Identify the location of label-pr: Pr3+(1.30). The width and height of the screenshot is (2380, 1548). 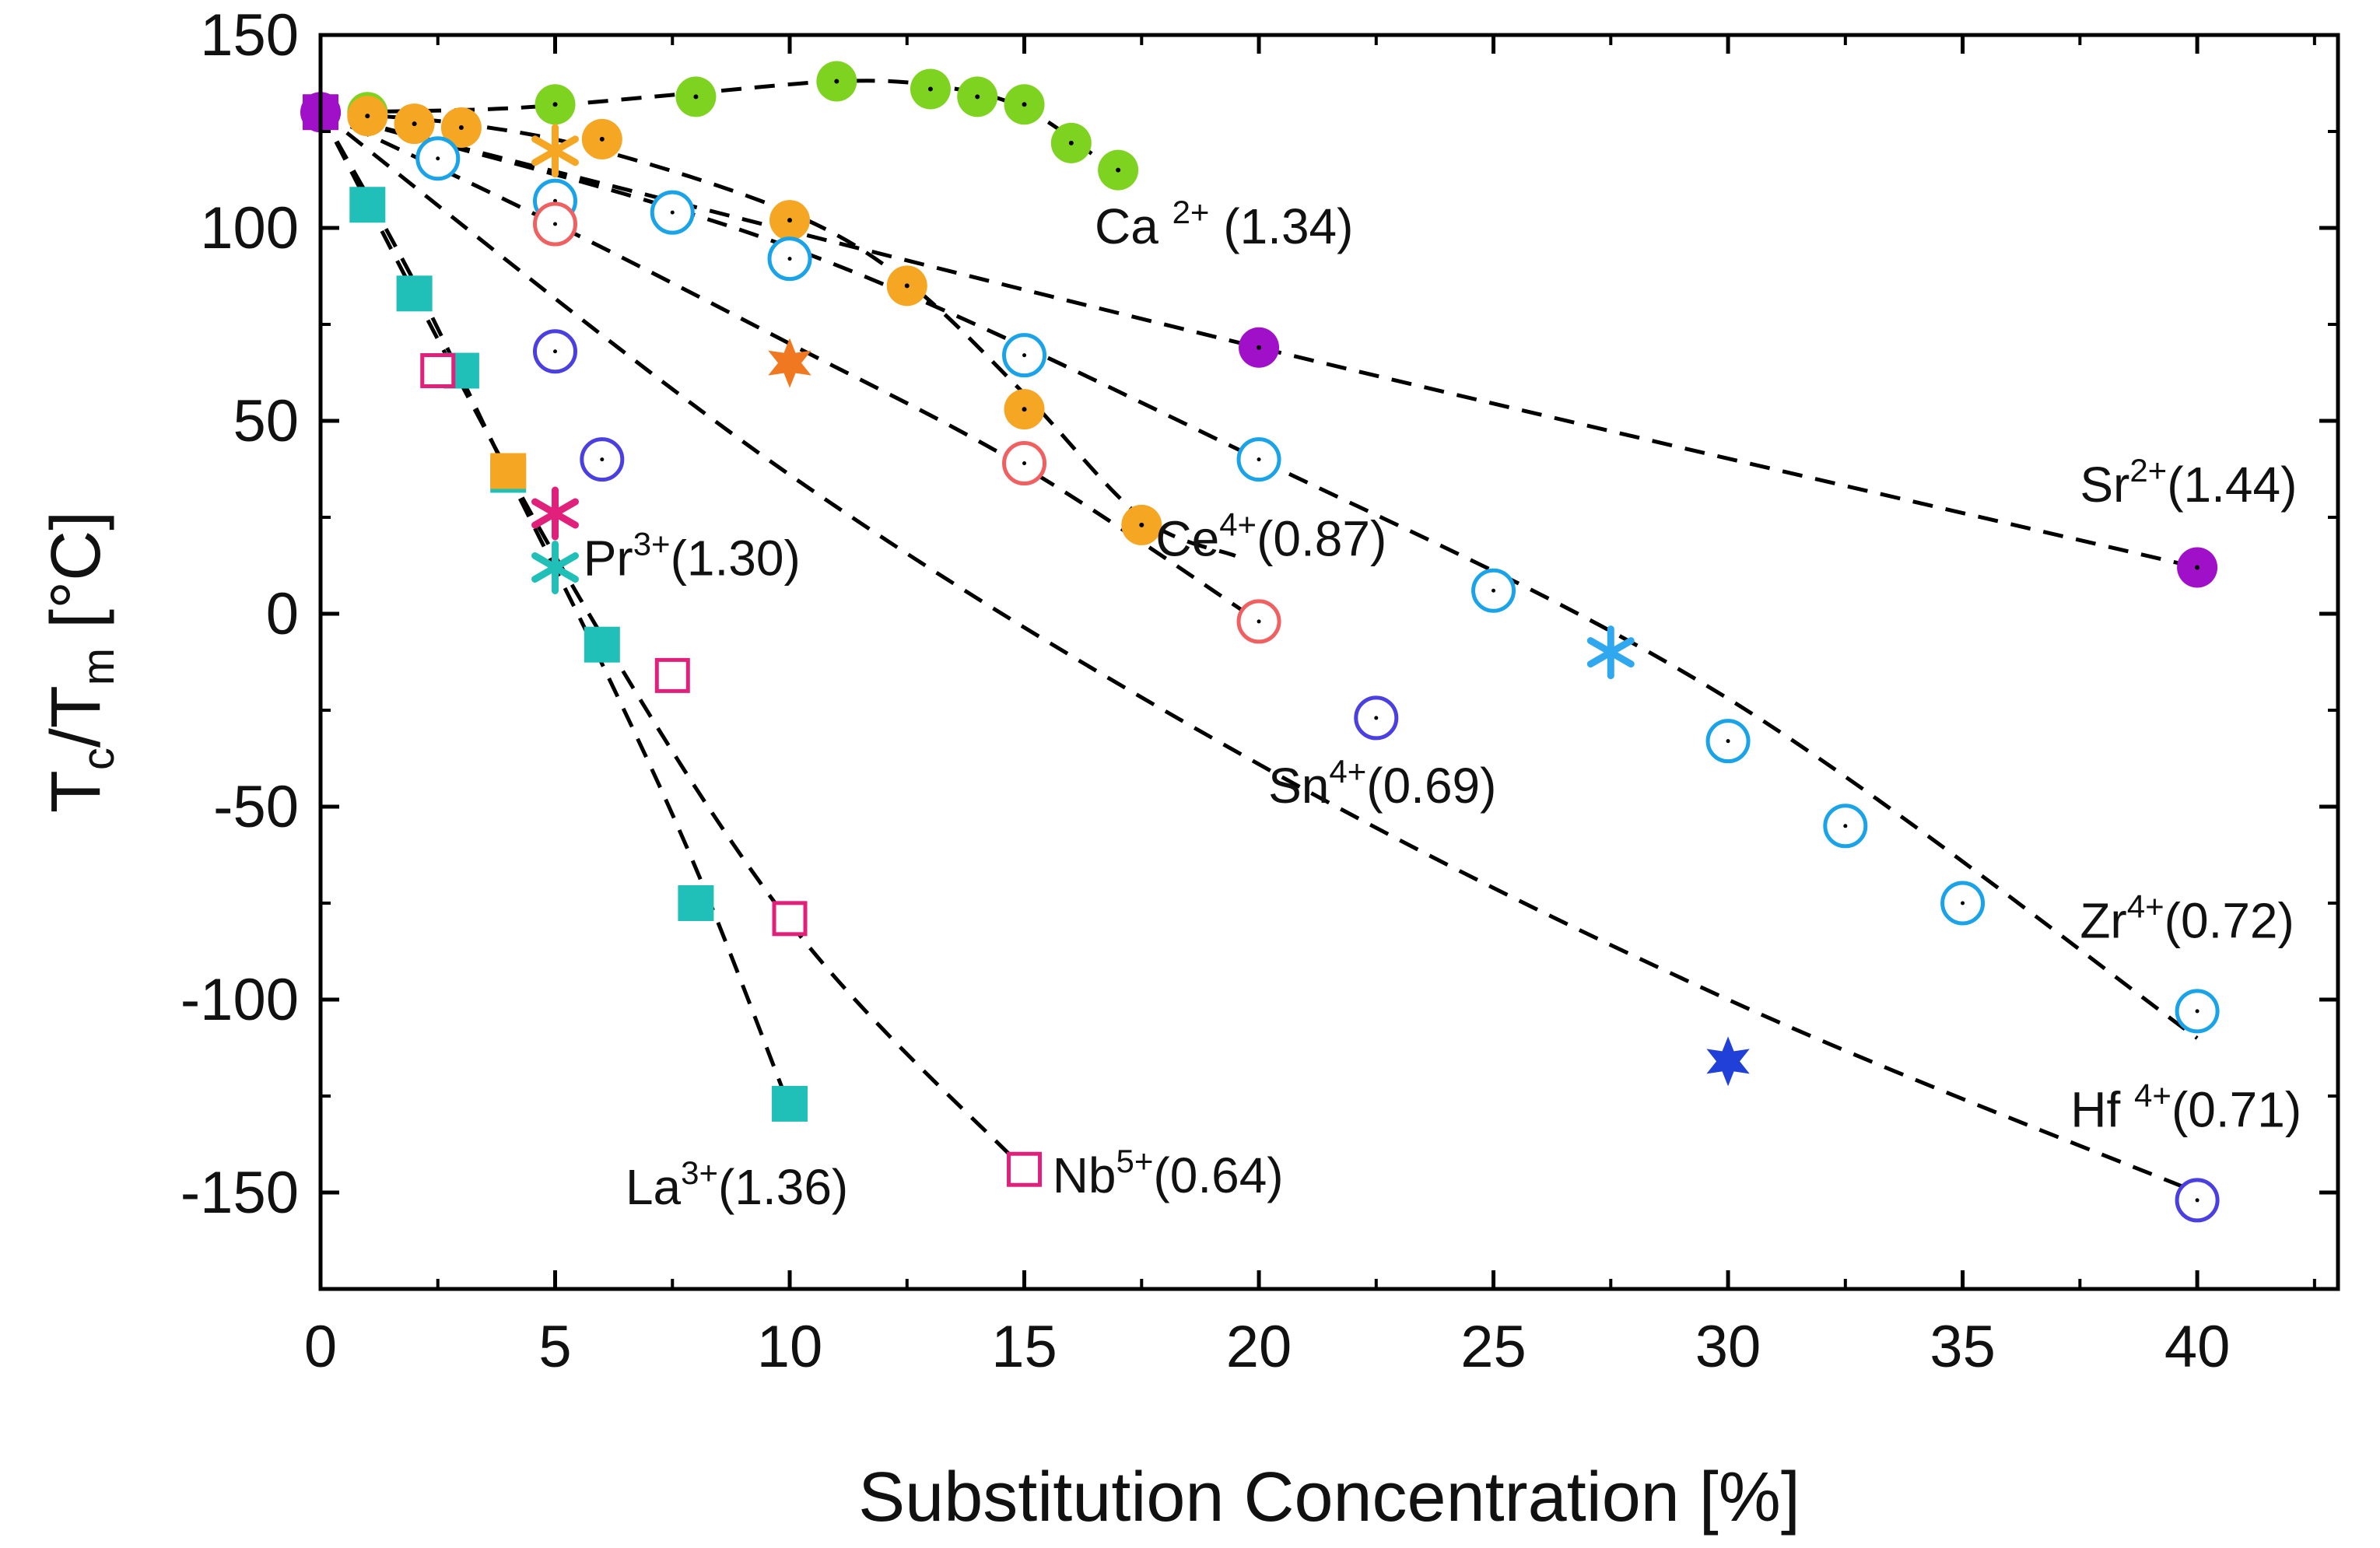
(693, 555).